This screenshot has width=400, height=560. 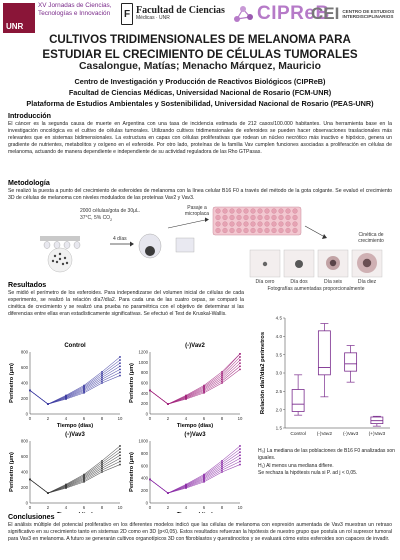 What do you see at coordinates (325, 13) in the screenshot?
I see `cei-mark: CEI` at bounding box center [325, 13].